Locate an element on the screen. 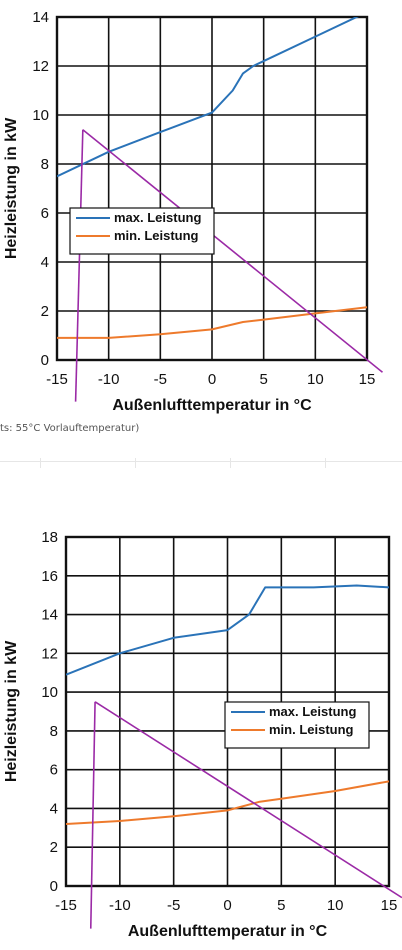 The height and width of the screenshot is (950, 402). y-tick-label: 18 is located at coordinates (49, 537).